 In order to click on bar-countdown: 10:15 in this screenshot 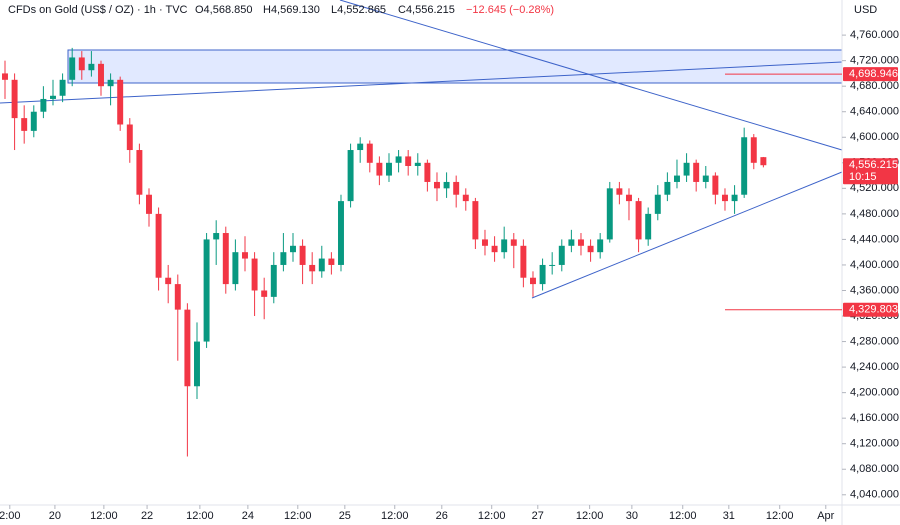, I will do `click(863, 177)`.